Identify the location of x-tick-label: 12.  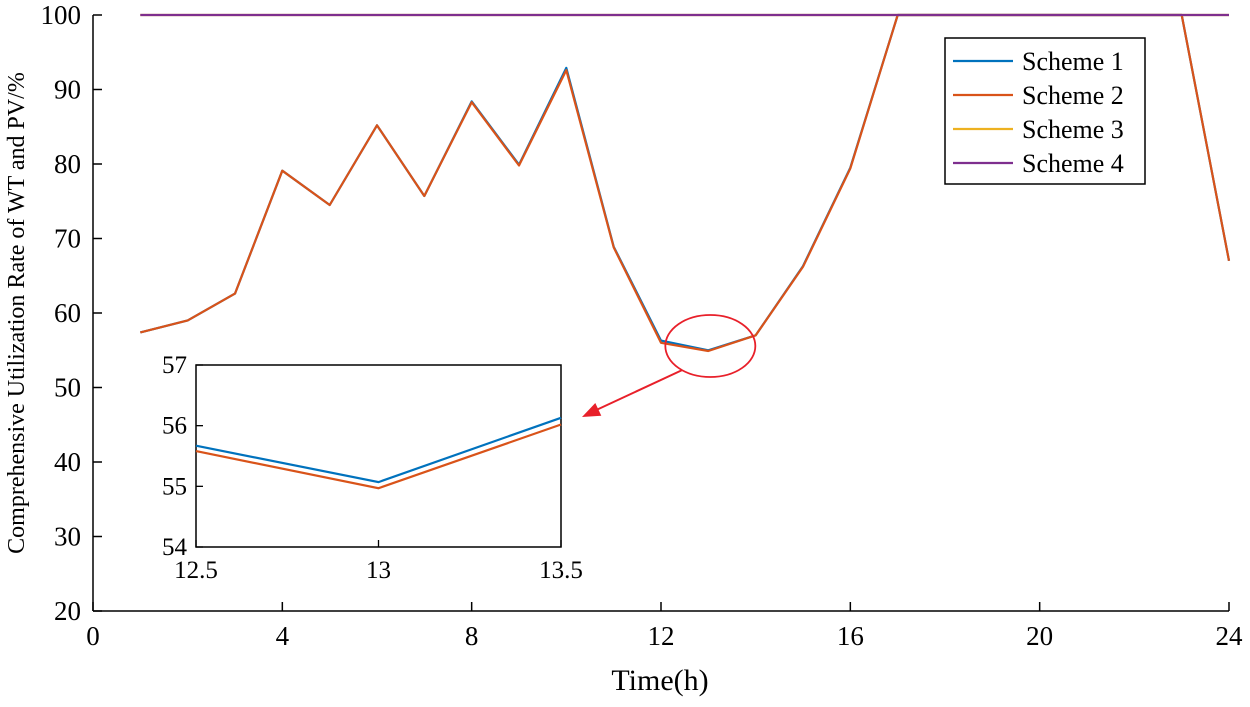
(661, 636).